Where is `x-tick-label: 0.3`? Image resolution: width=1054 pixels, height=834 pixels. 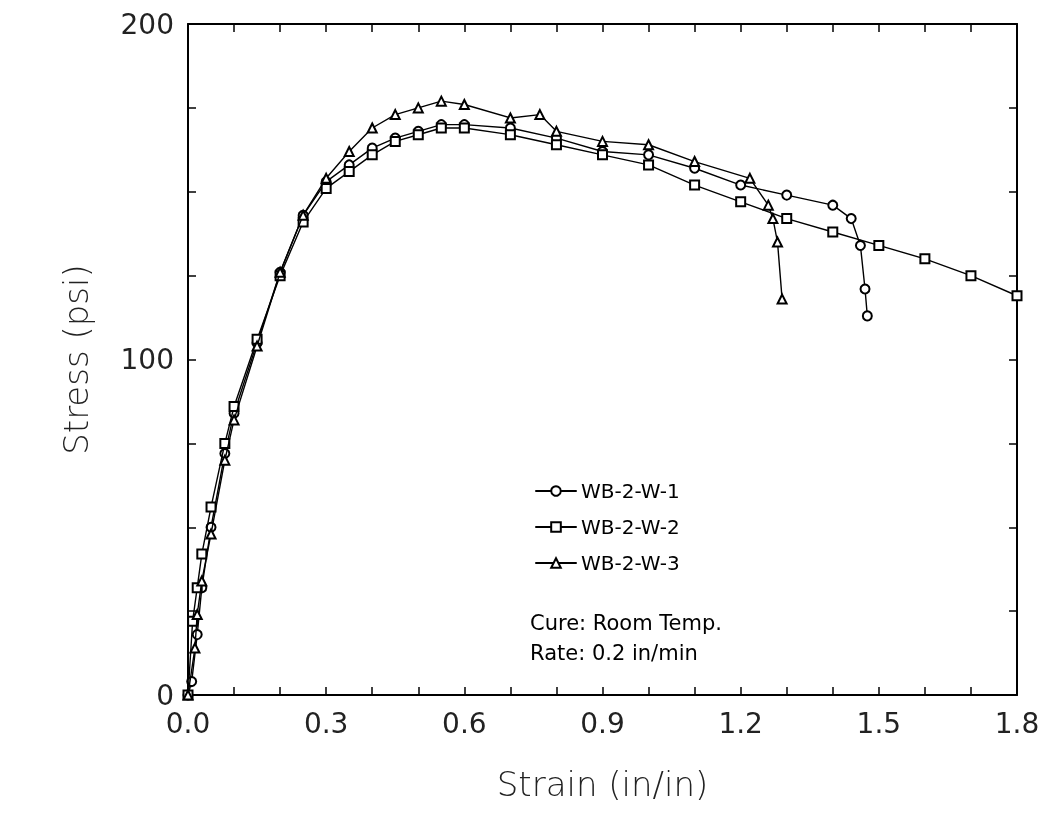 x-tick-label: 0.3 is located at coordinates (326, 723).